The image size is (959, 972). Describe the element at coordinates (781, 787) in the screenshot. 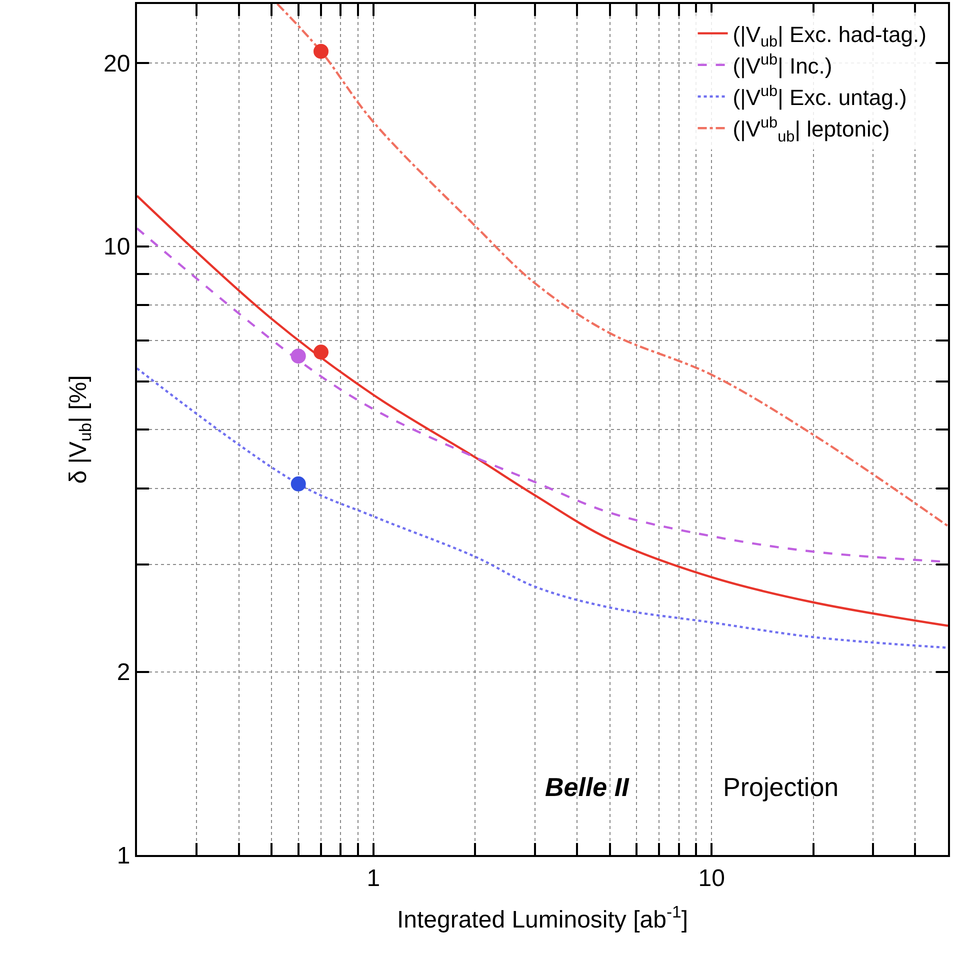

I see `annotation: Projection` at that location.